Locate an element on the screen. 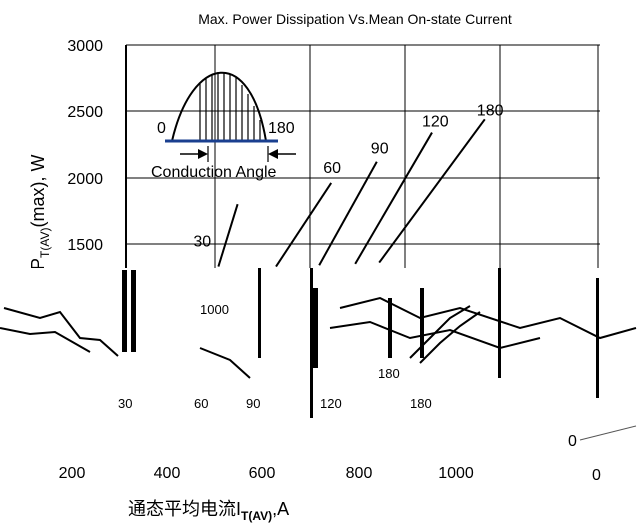 This screenshot has height=527, width=637. inset-right-label: 180 is located at coordinates (281, 128).